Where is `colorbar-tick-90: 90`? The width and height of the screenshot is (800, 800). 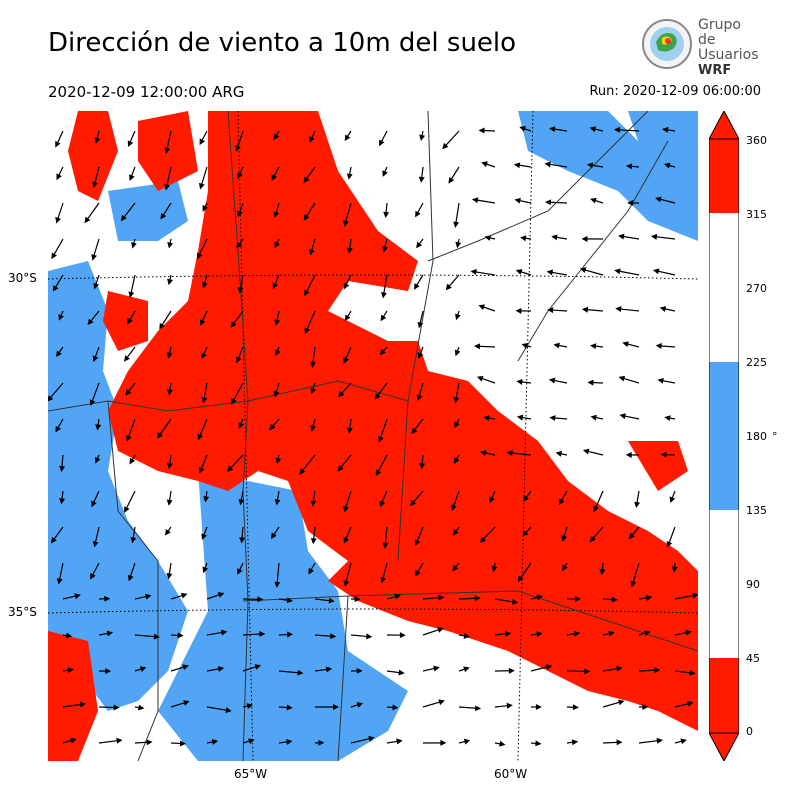
colorbar-tick-90: 90 is located at coordinates (753, 584).